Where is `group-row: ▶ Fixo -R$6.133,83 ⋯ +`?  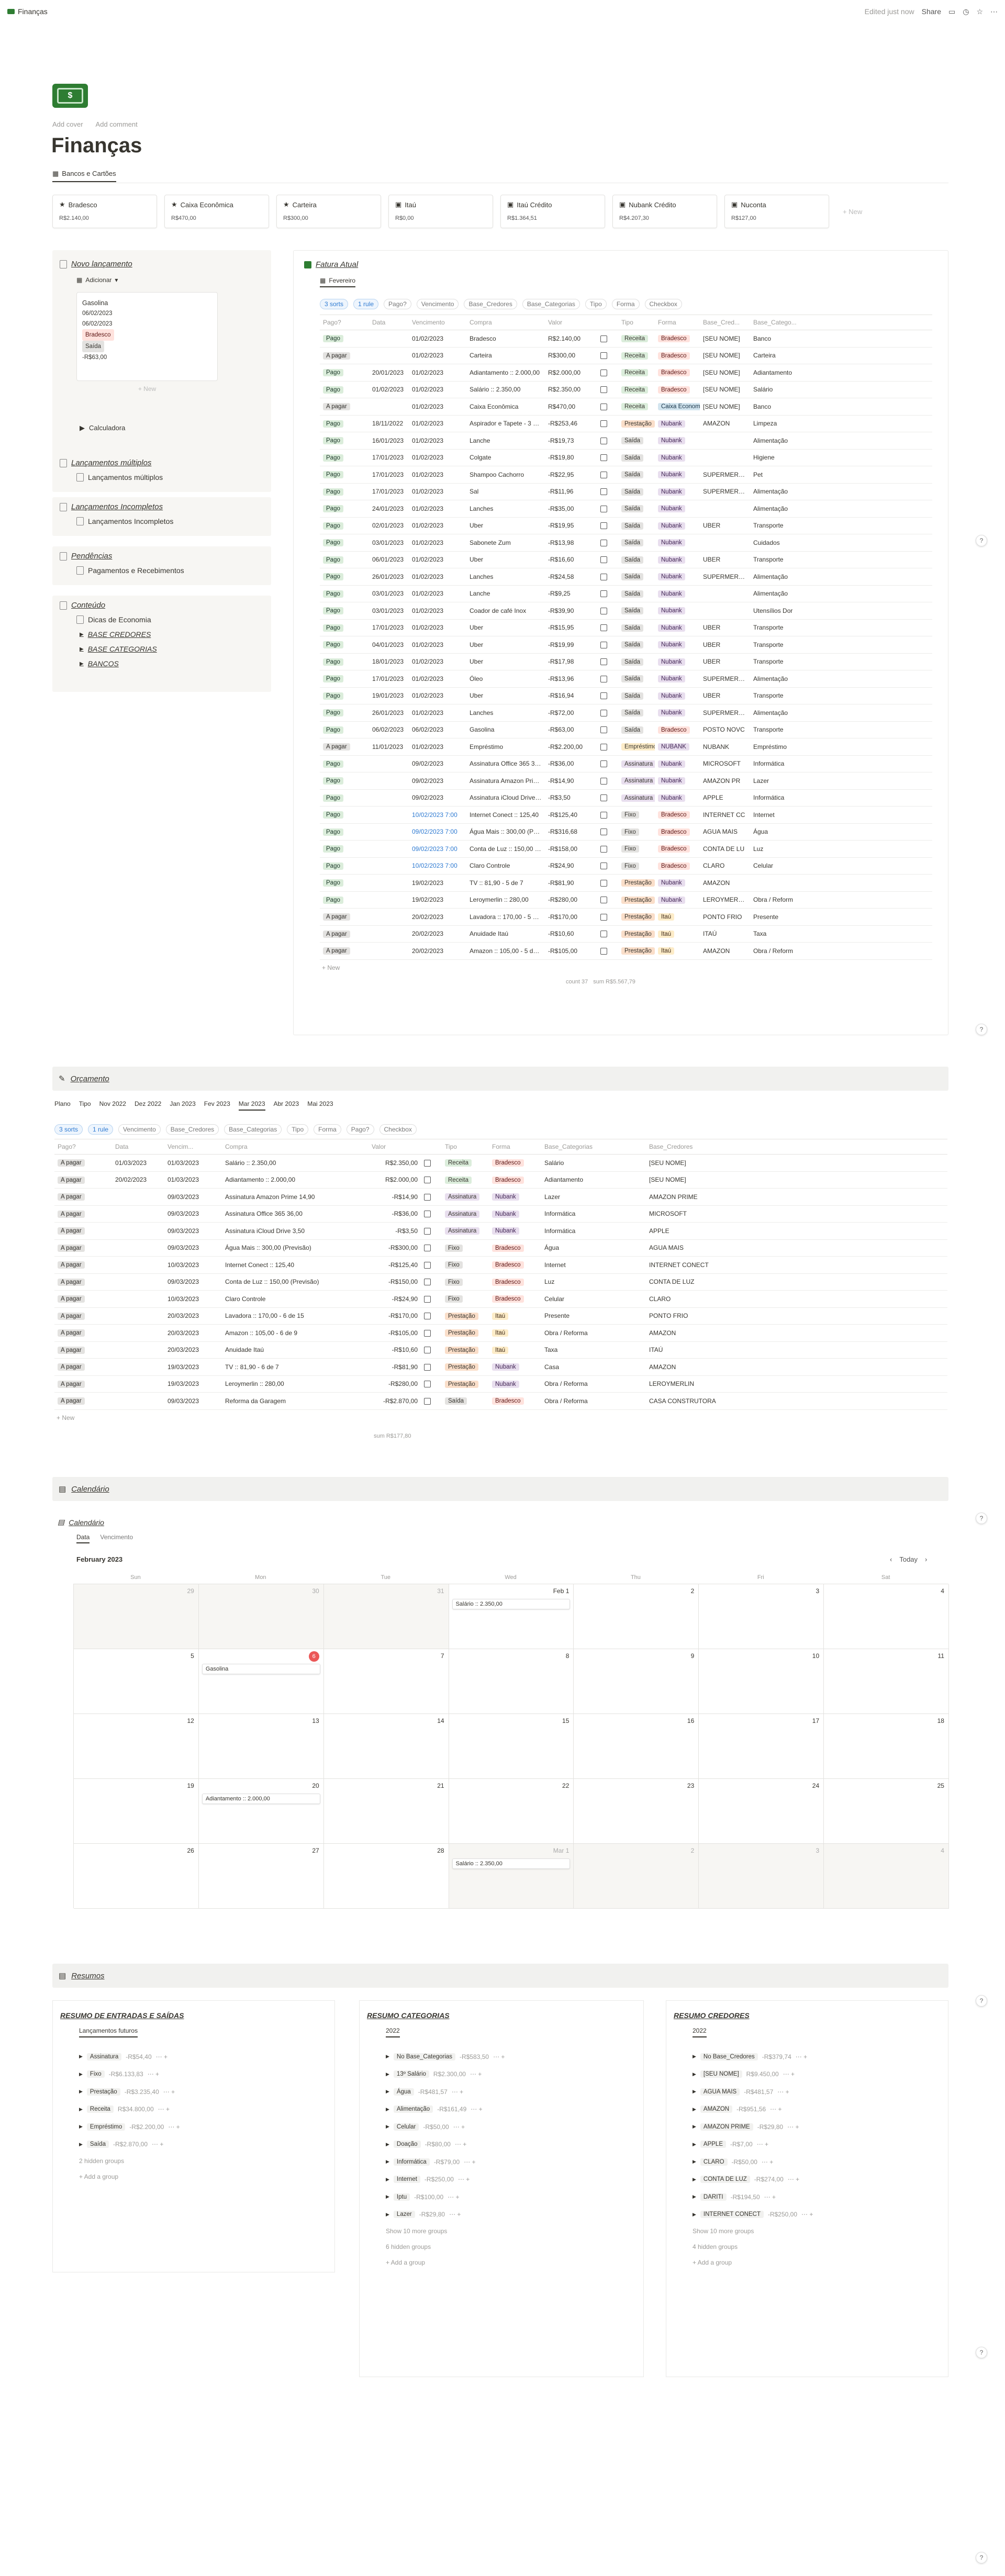
group-row: ▶ Fixo -R$6.133,83 ⋯ + is located at coordinates (129, 2075).